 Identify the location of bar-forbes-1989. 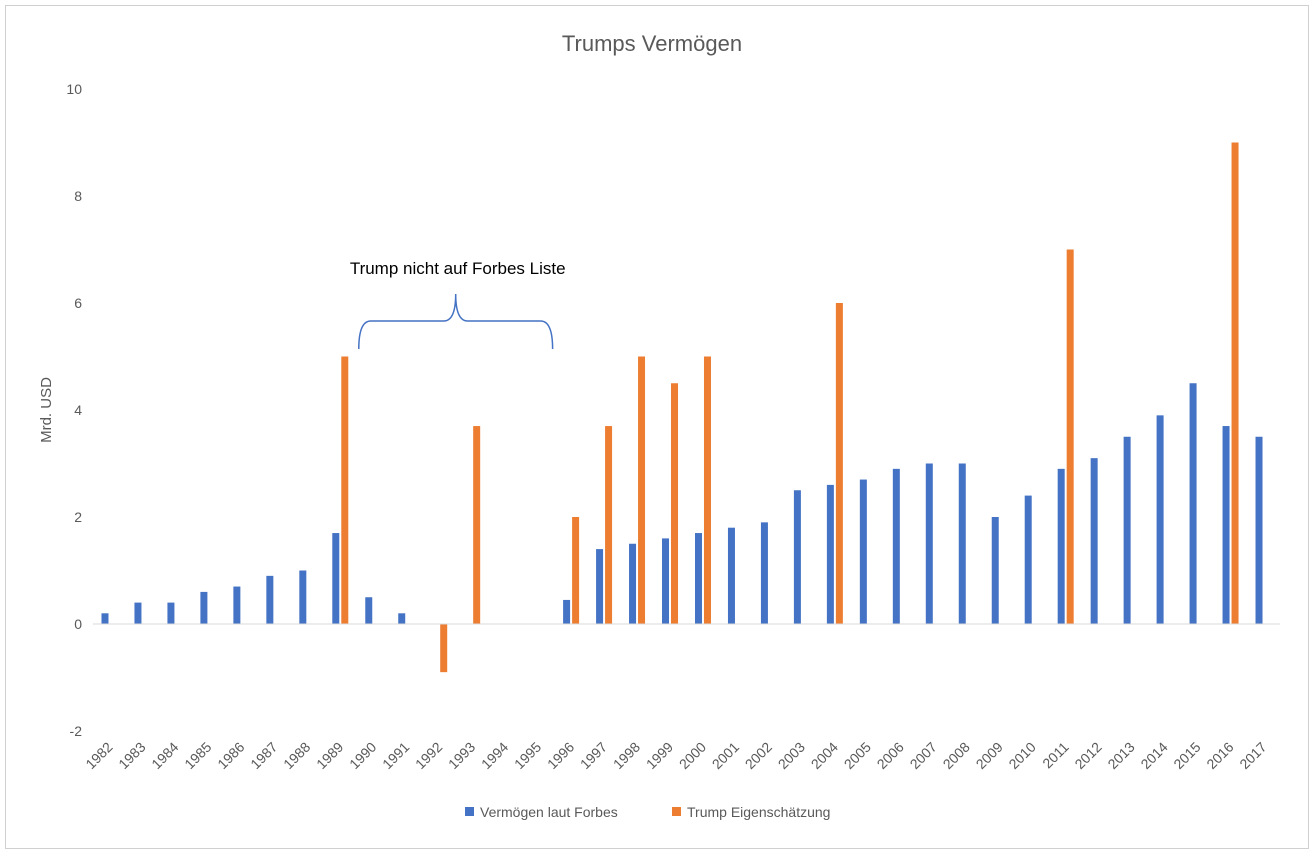
(336, 578).